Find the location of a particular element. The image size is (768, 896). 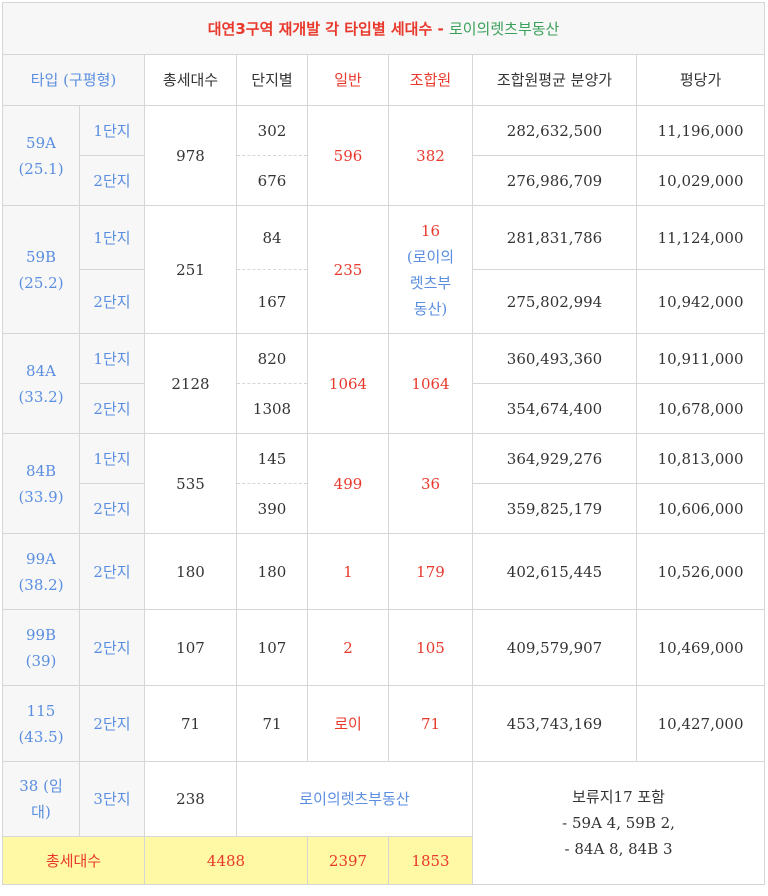

type-label: 115 is located at coordinates (41, 710).